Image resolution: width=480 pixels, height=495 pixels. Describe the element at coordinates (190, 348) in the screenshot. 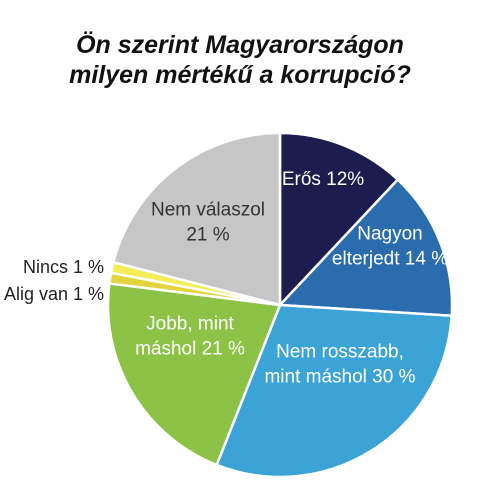

I see `slice-label-line: máshol 21 %` at that location.